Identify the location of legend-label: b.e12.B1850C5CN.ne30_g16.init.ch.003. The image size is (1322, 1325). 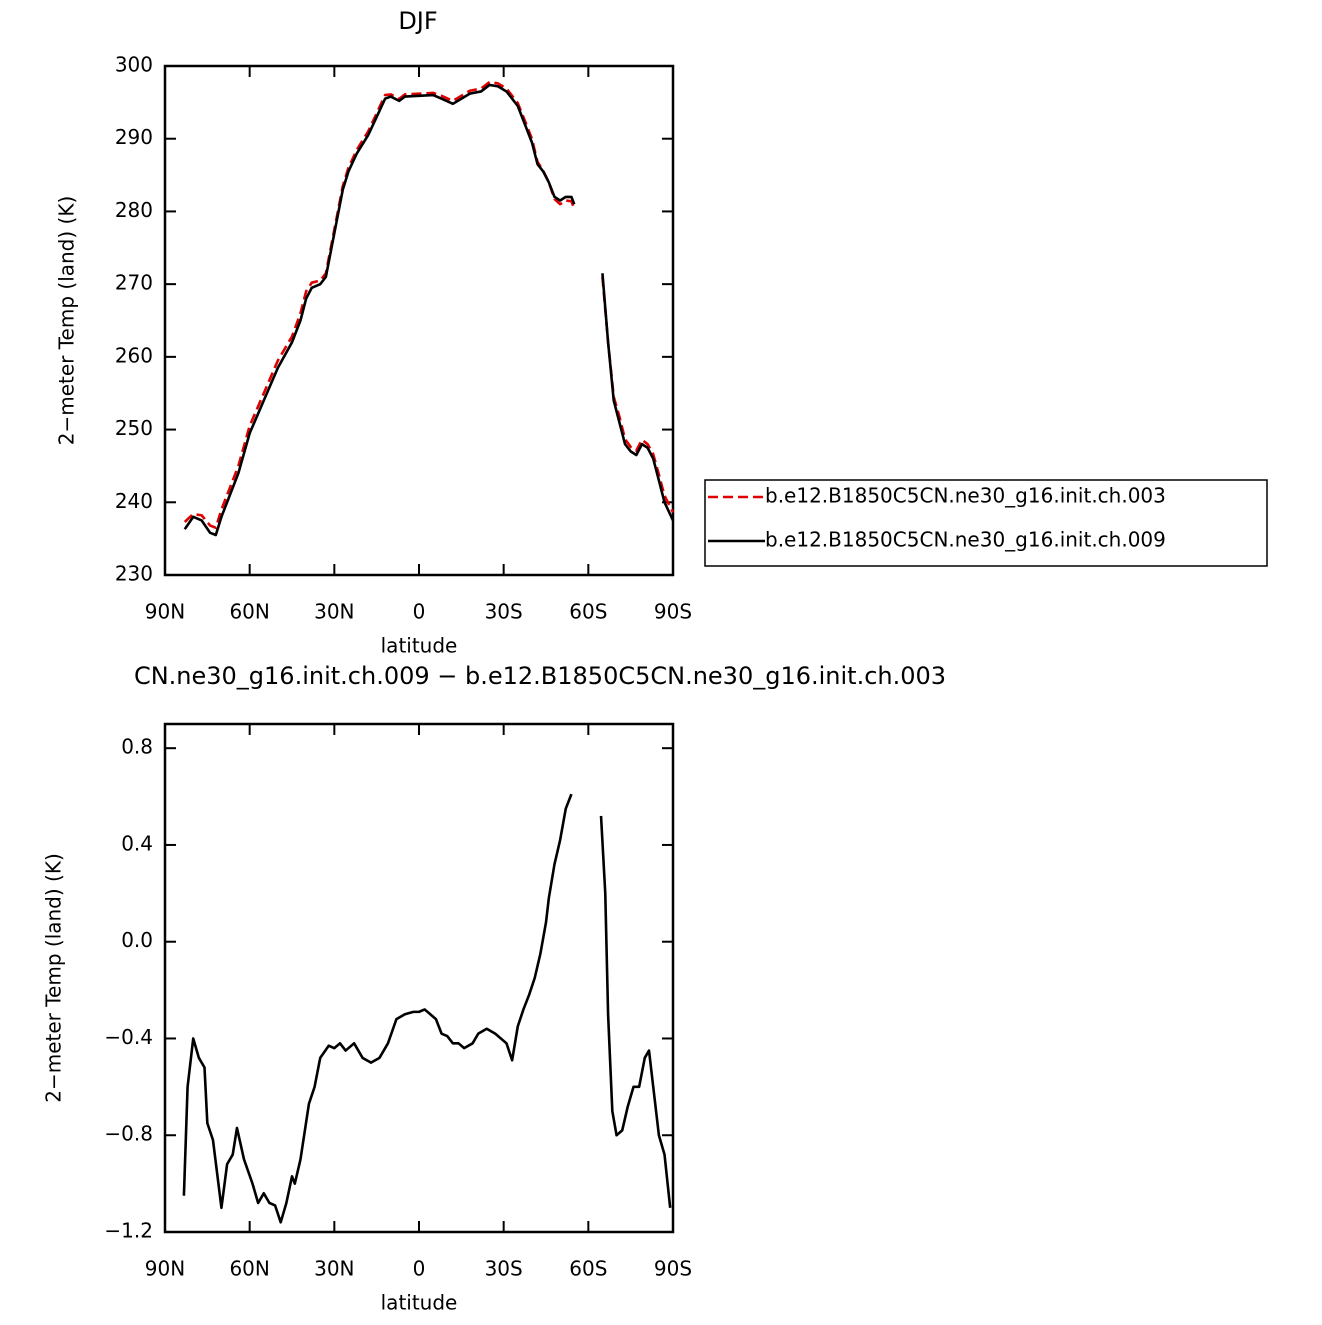
(965, 496).